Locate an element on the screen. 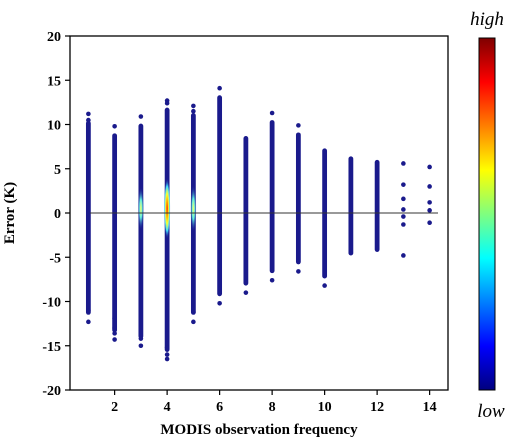 Image resolution: width=512 pixels, height=441 pixels. x-tick-label: 12 is located at coordinates (377, 407).